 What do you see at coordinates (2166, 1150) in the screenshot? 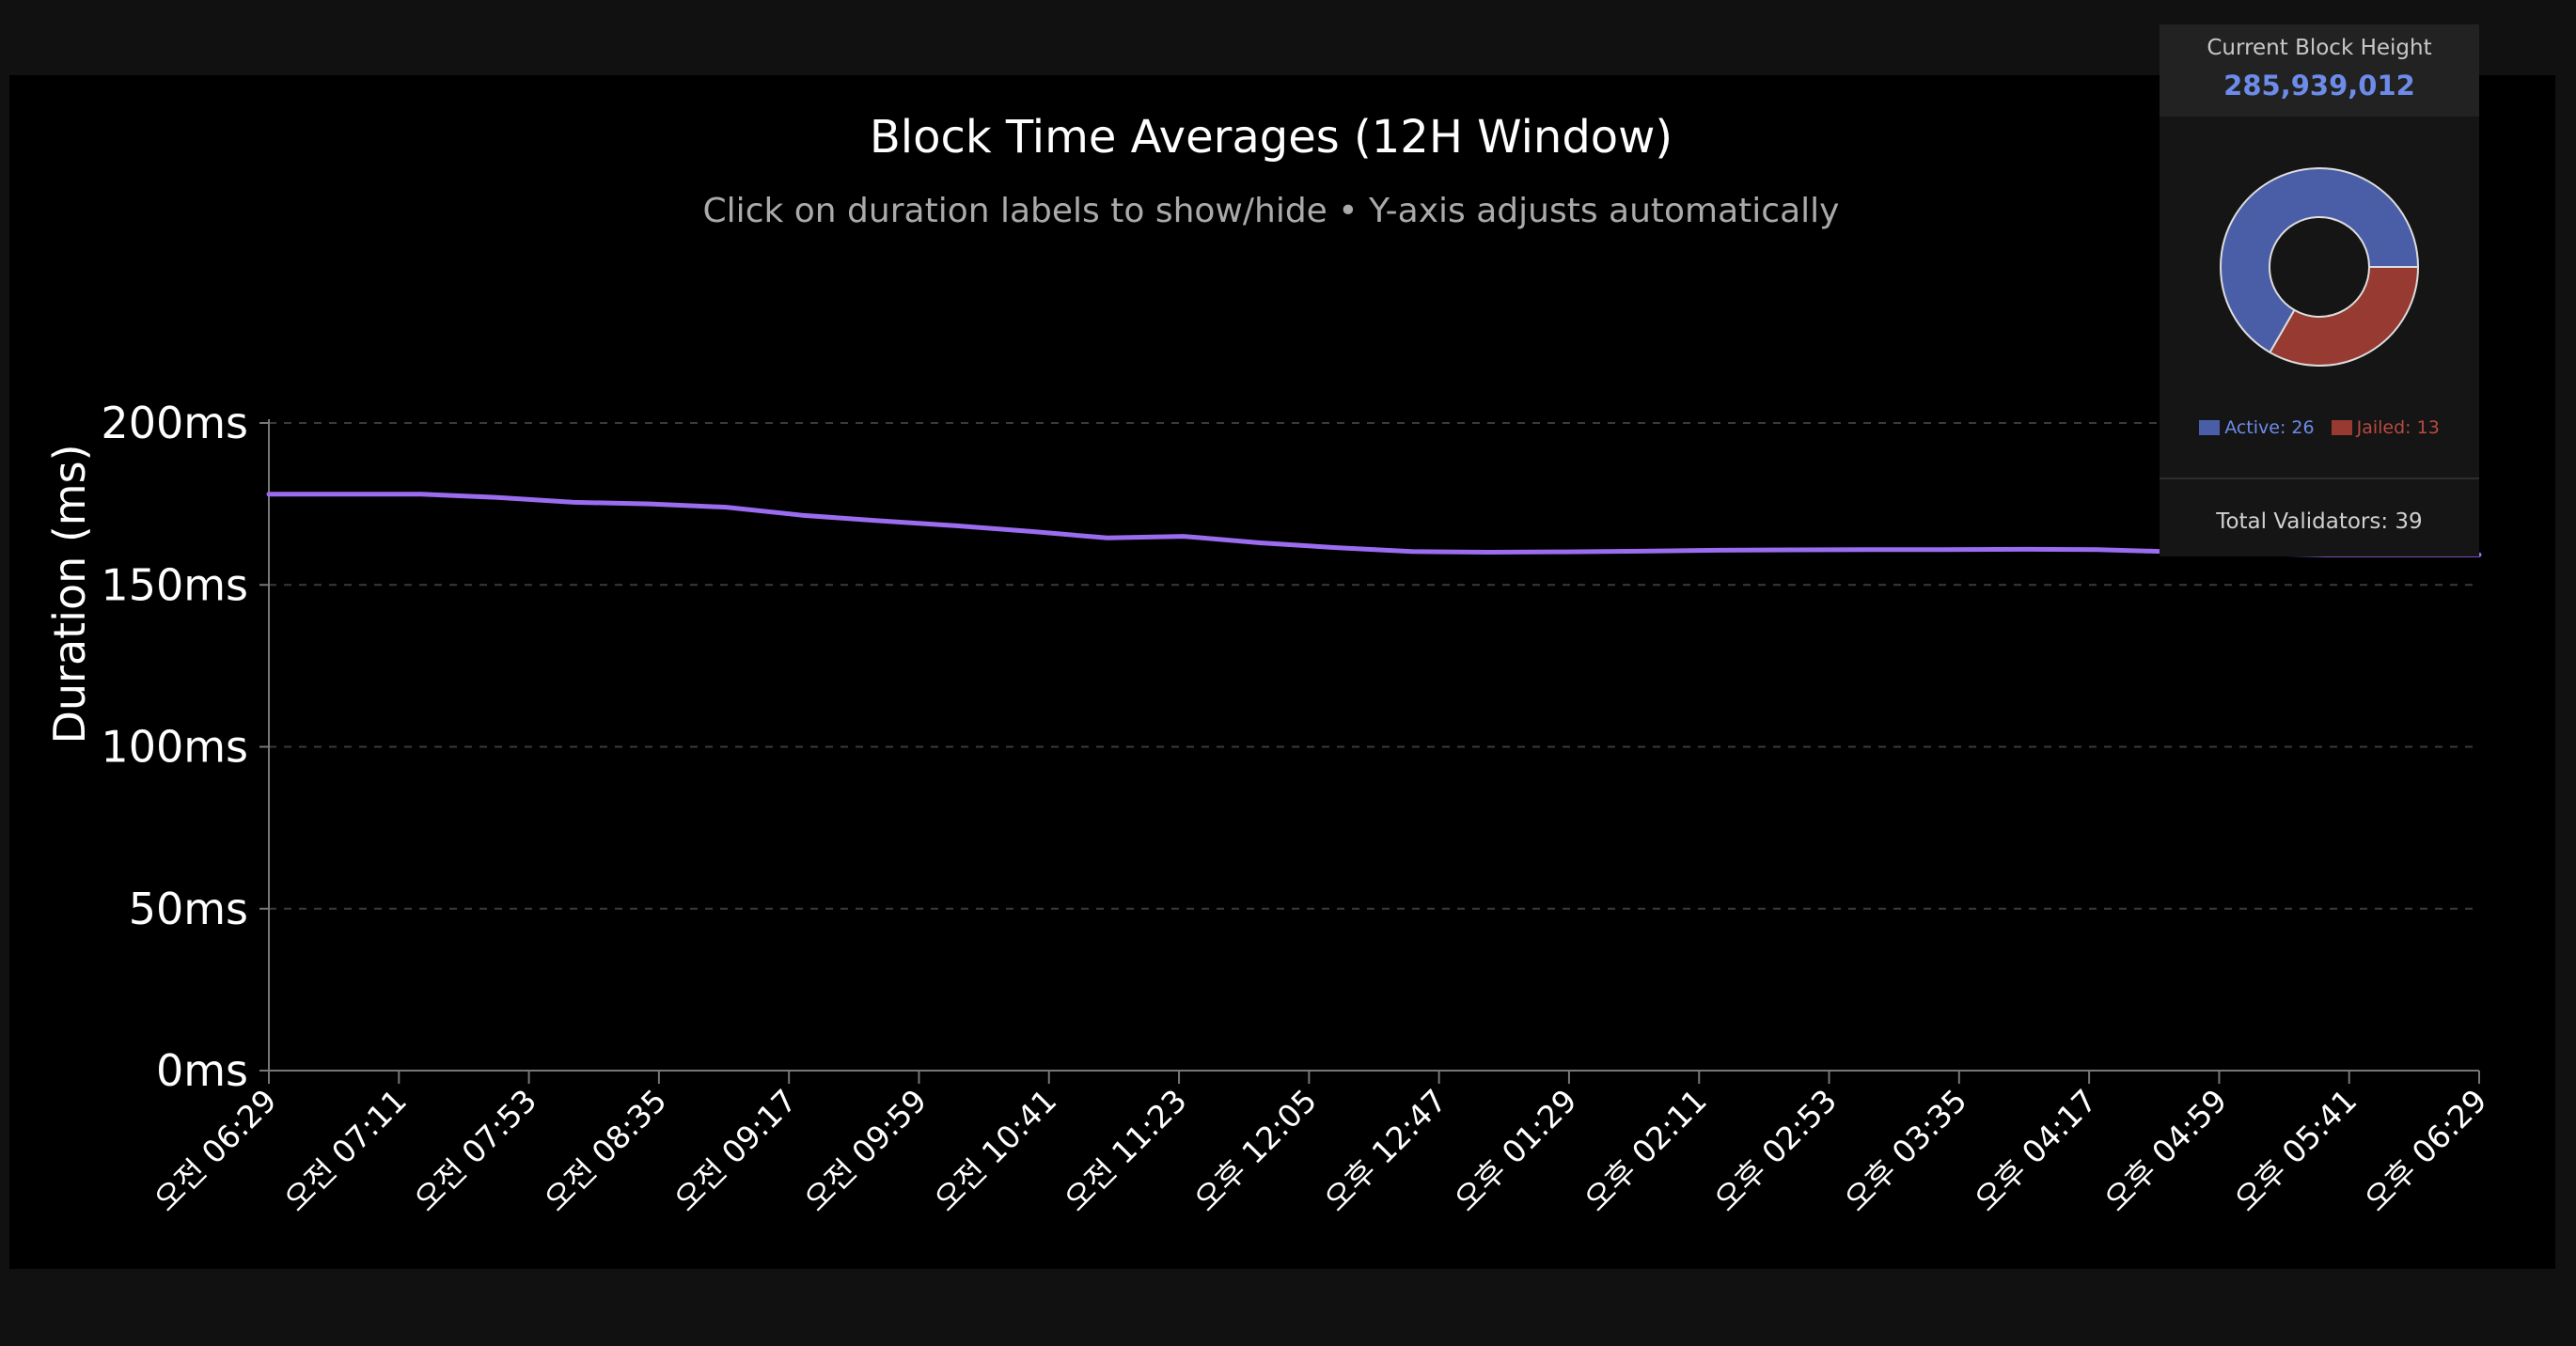
I see `x-tick-label: 오후 04:59` at bounding box center [2166, 1150].